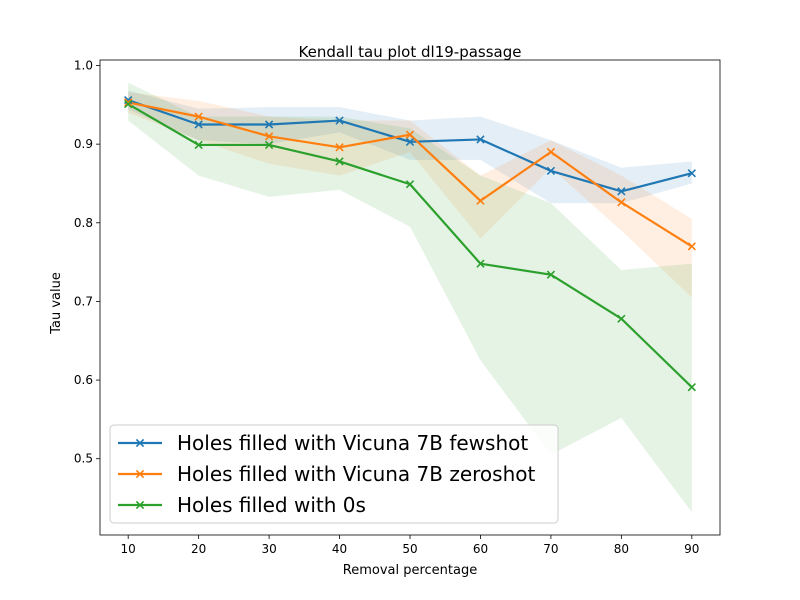 The height and width of the screenshot is (600, 800). I want to click on legend-box, so click(334, 474).